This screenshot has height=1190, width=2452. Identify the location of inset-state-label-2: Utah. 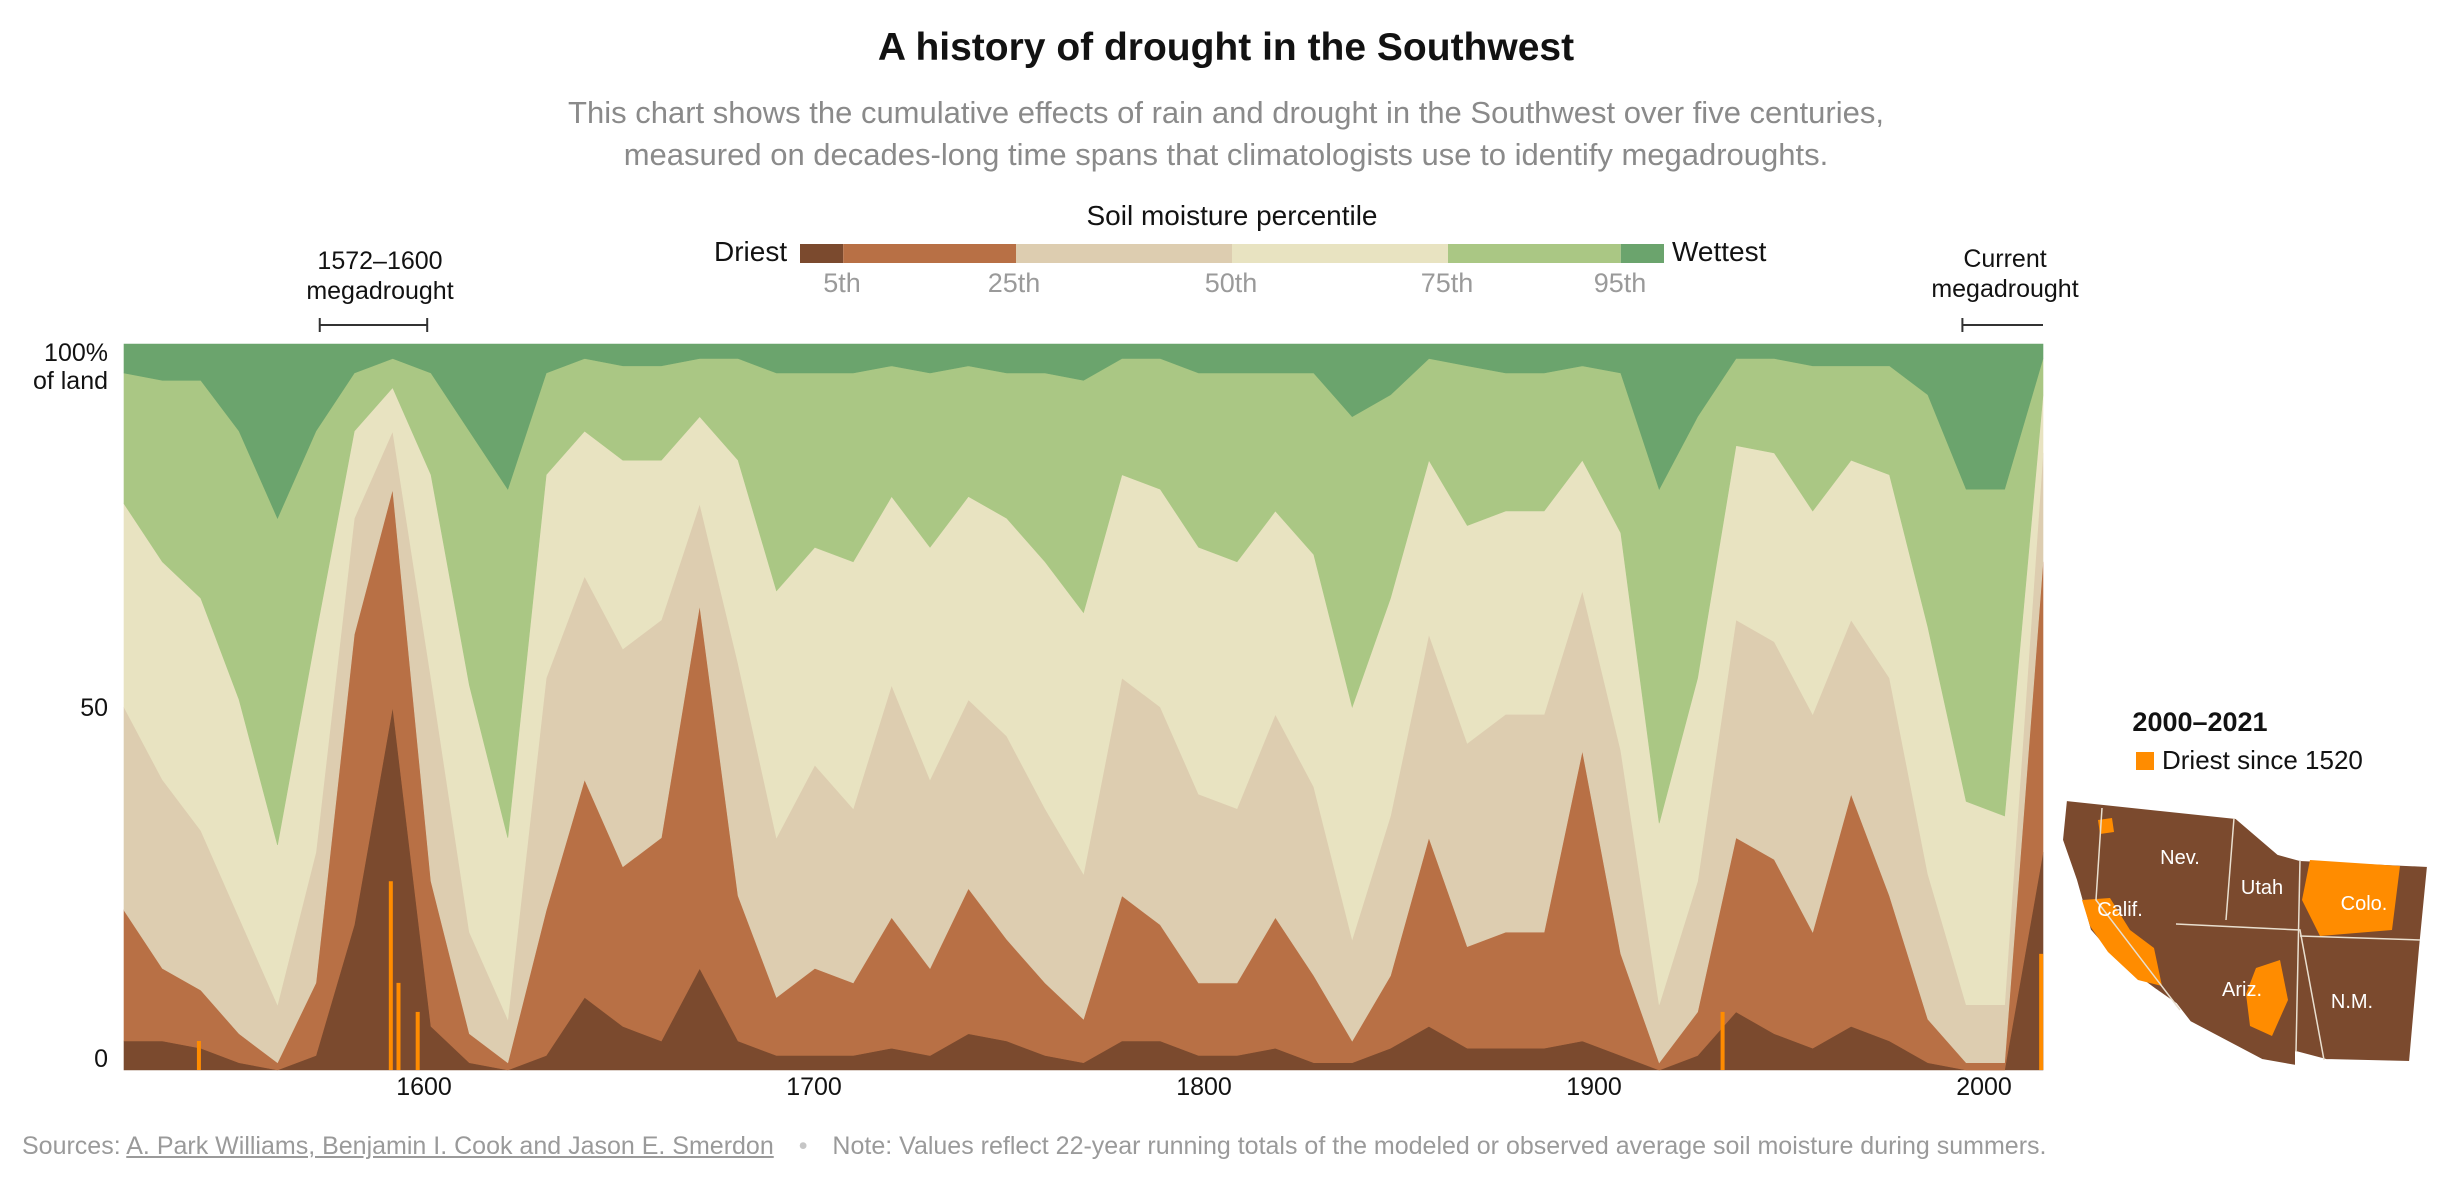
(2262, 888).